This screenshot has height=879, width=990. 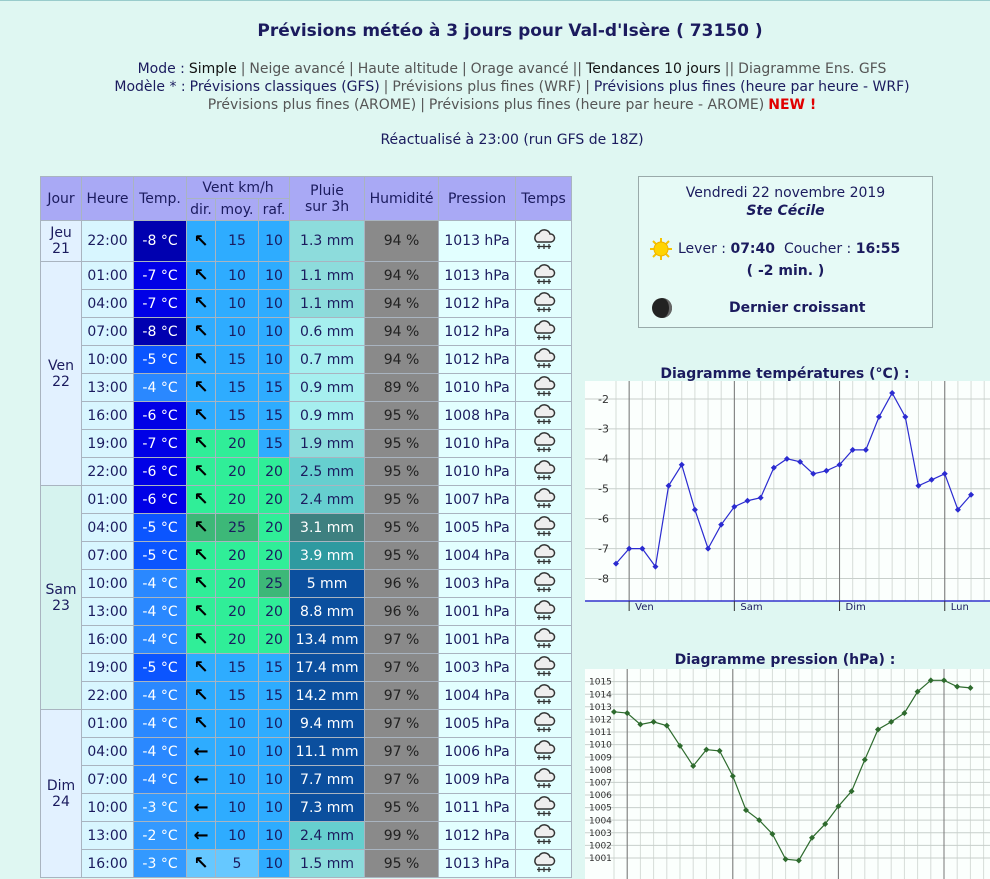 I want to click on nav-item: Modèle * :, so click(x=150, y=87).